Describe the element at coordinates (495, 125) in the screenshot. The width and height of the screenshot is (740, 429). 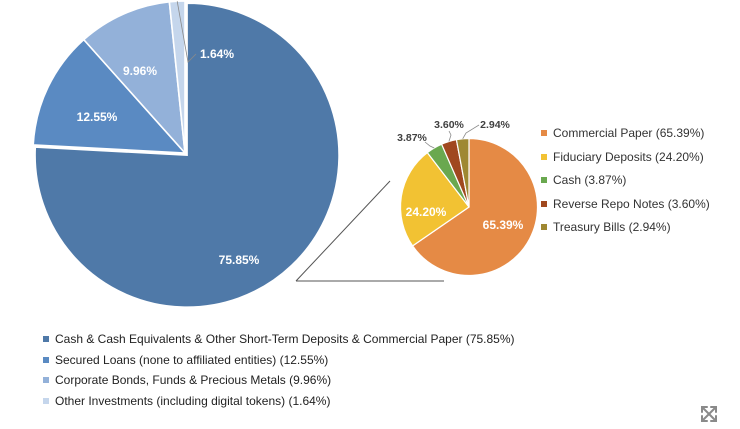
I see `detail-pie-data-label: 2.94%` at that location.